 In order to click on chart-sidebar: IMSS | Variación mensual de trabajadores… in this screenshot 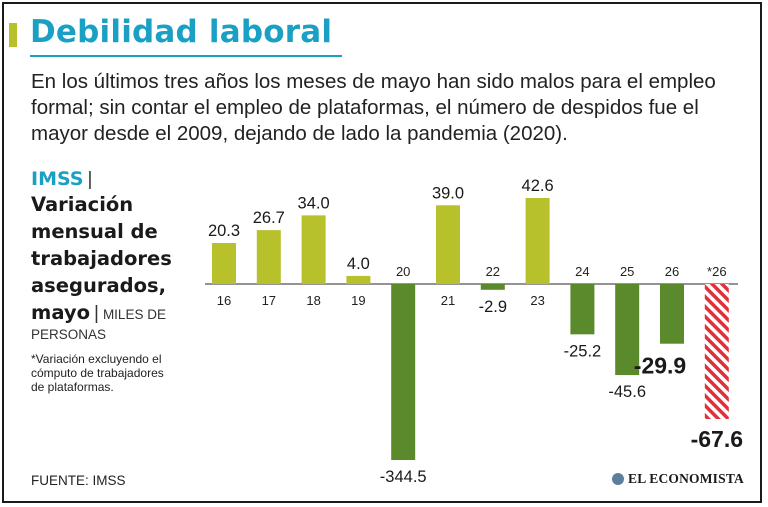, I will do `click(113, 281)`.